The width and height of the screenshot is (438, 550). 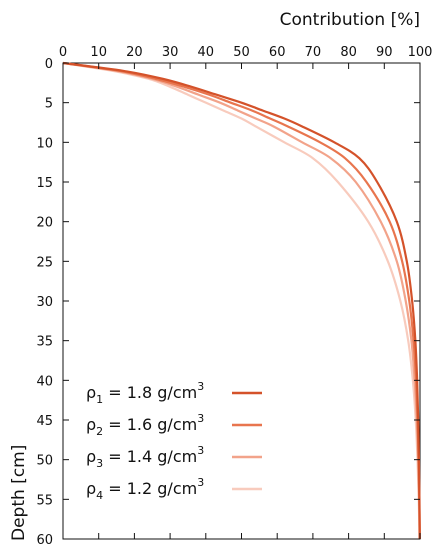 What do you see at coordinates (44, 540) in the screenshot?
I see `y-tick-label: 60` at bounding box center [44, 540].